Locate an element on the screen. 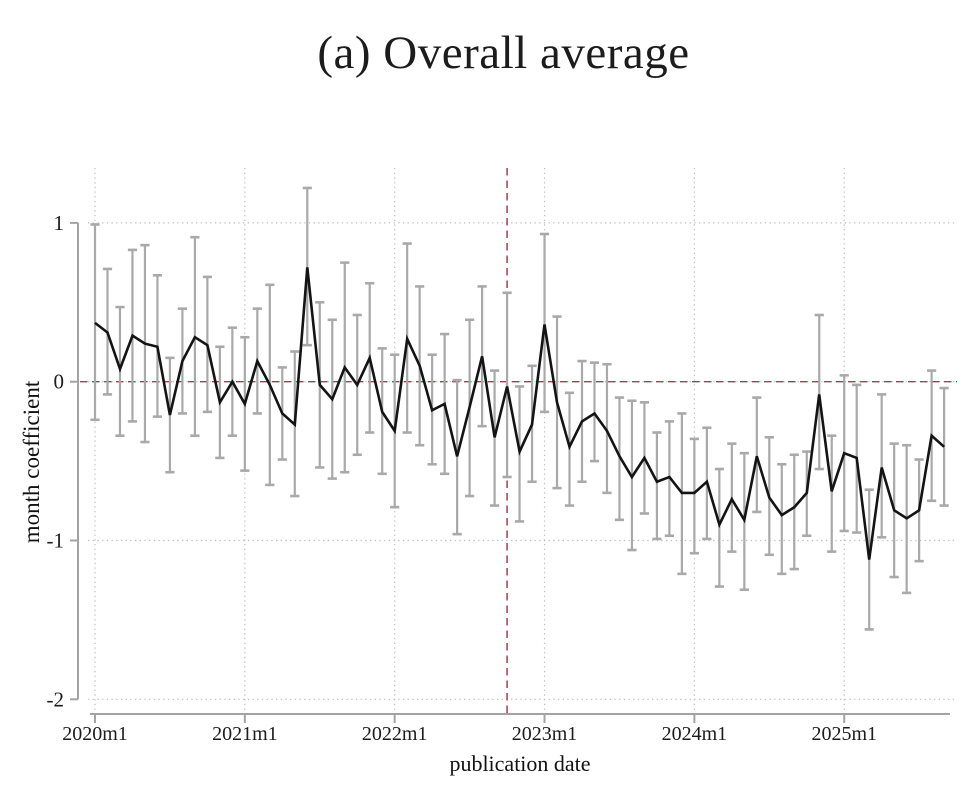 The image size is (975, 788). chart-title: (a) Overall average is located at coordinates (503, 53).